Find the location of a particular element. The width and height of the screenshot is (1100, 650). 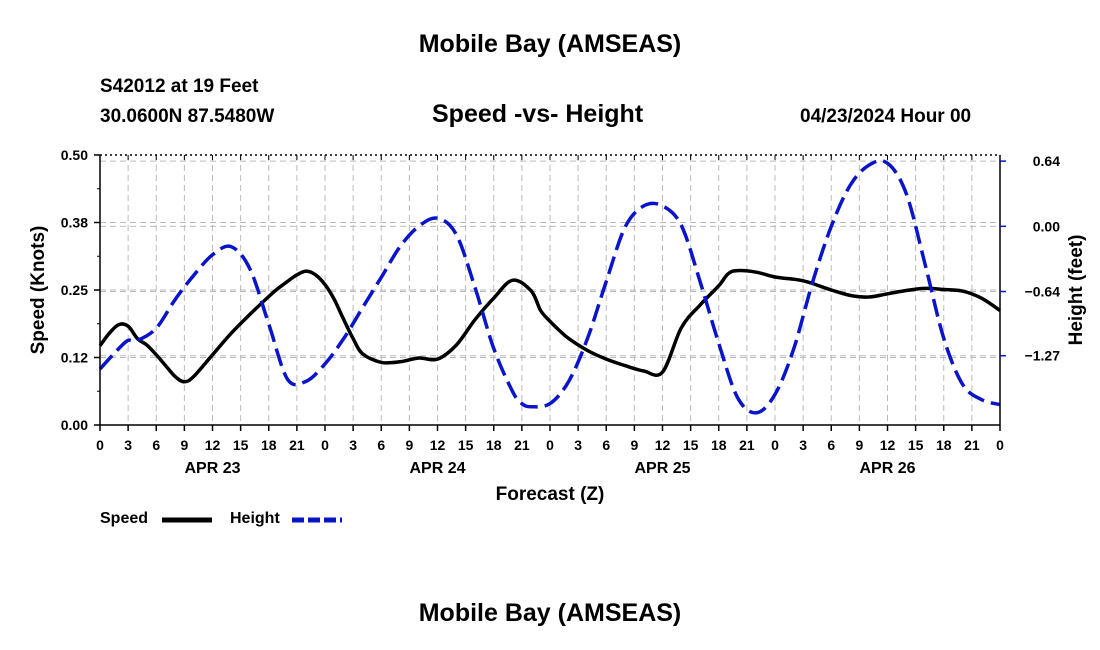

y2-tick-label: −0.64 is located at coordinates (1043, 292).